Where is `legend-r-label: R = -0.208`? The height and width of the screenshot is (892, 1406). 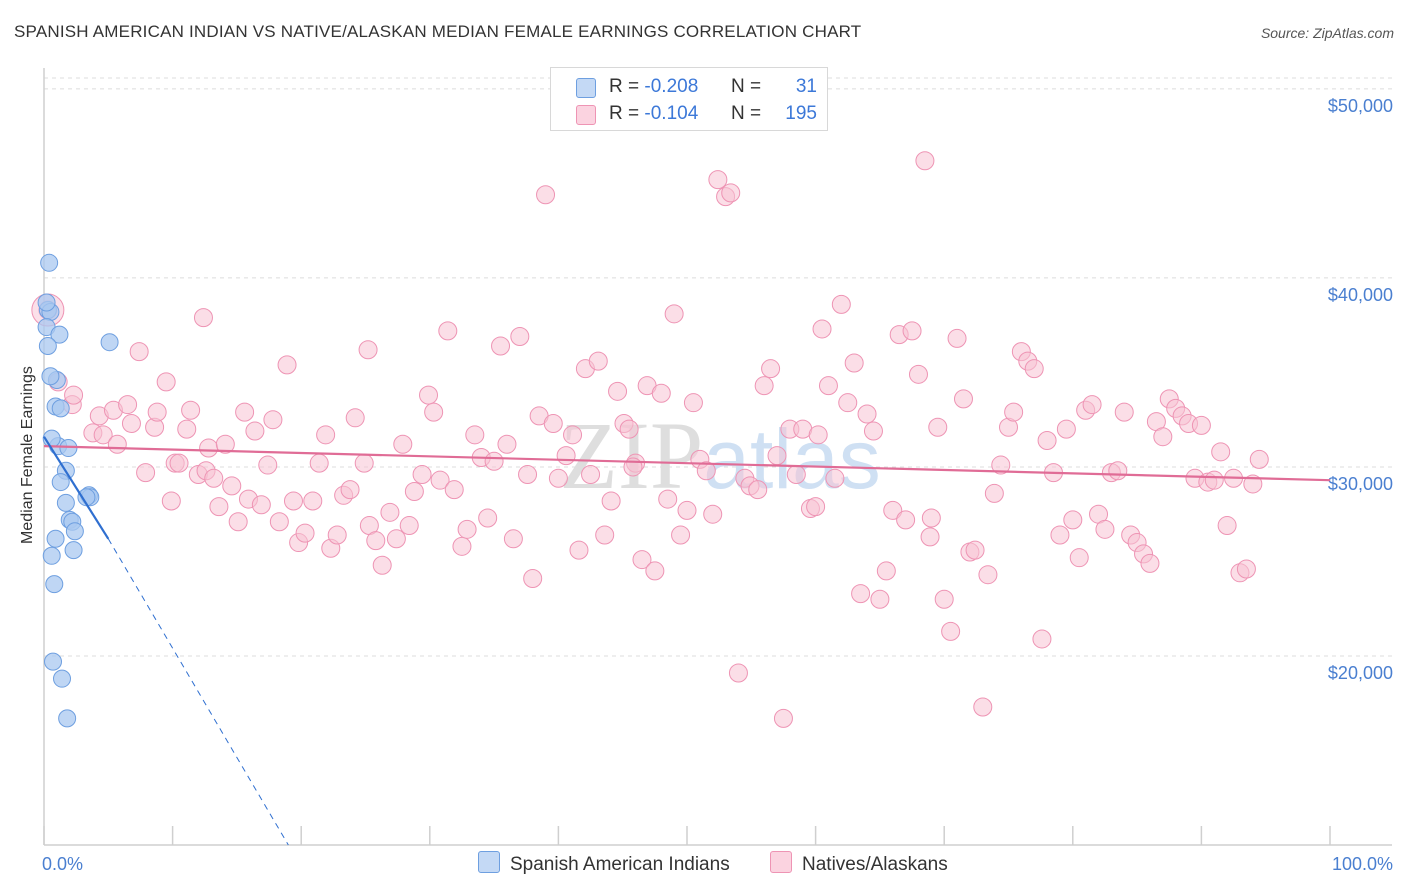 legend-r-label: R = -0.208 is located at coordinates (654, 86).